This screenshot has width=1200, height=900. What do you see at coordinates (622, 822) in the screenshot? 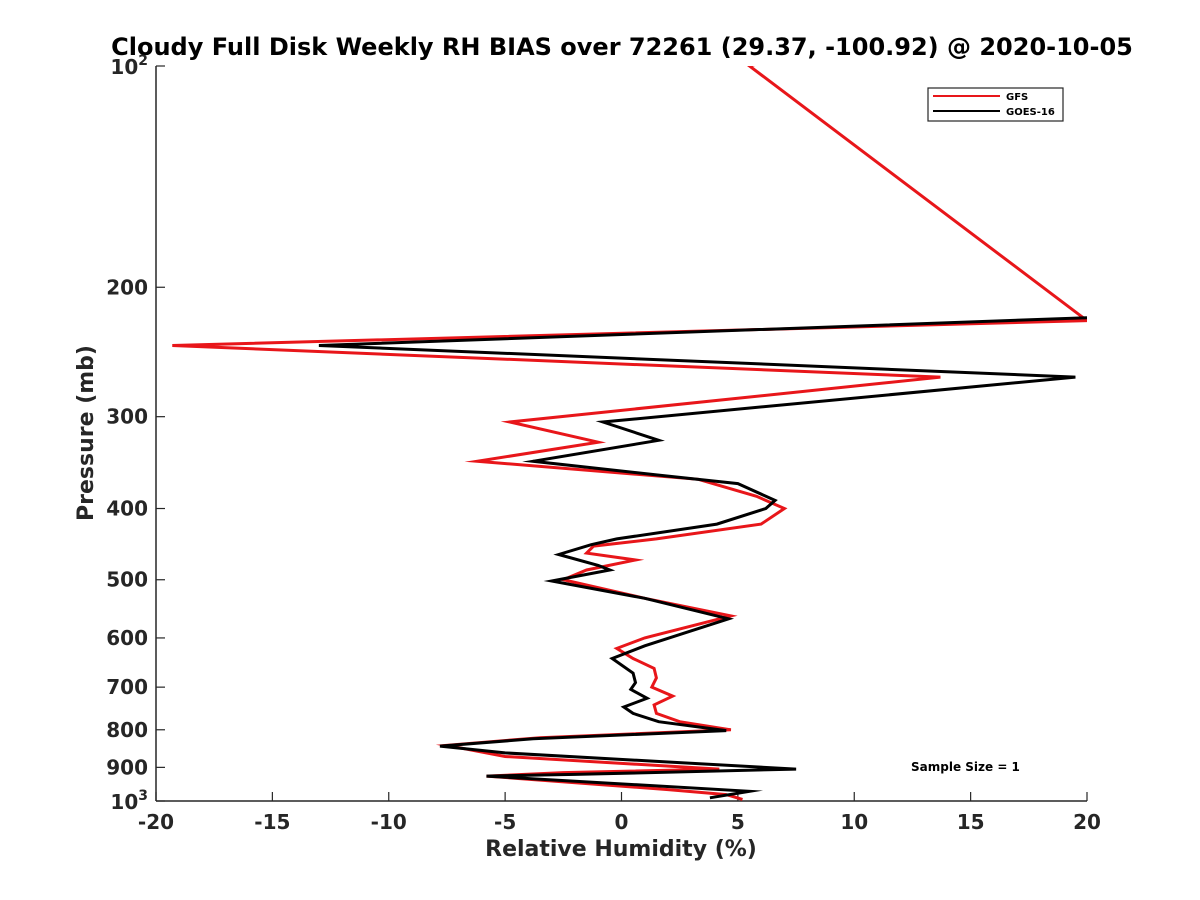
I see `x-tick-label: 0` at bounding box center [622, 822].